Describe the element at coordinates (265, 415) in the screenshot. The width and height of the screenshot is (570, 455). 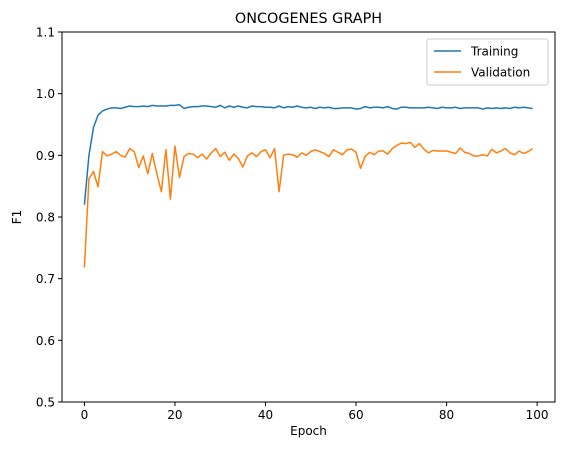
I see `x-tick-label: 40` at that location.